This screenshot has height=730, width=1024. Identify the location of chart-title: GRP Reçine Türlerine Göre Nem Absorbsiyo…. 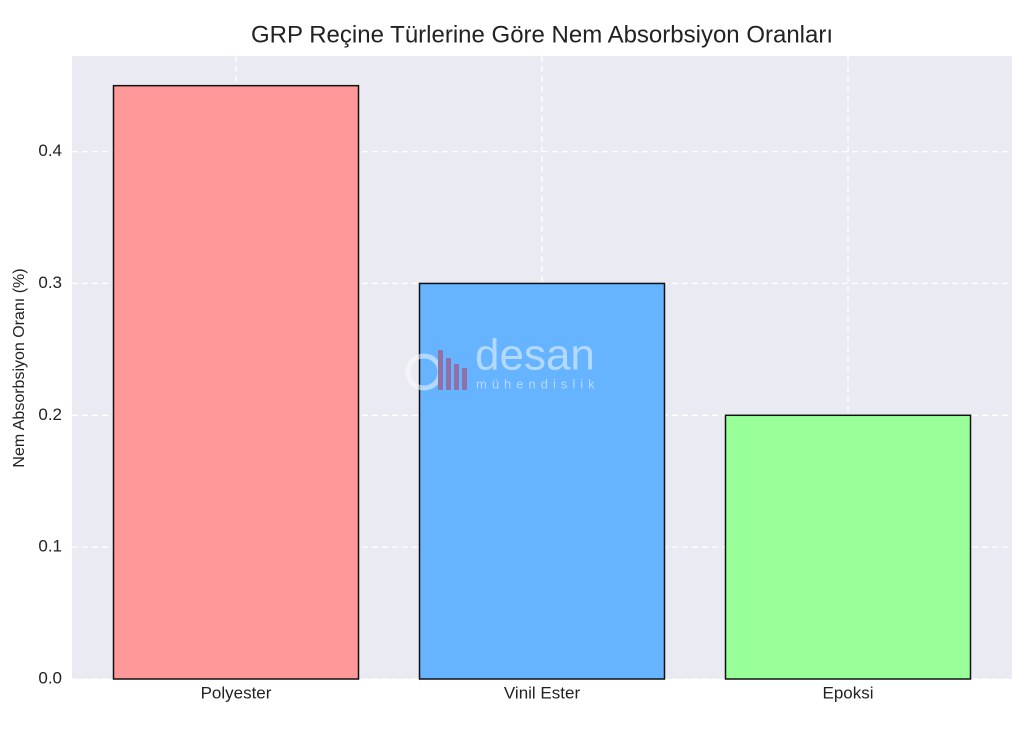
(542, 34).